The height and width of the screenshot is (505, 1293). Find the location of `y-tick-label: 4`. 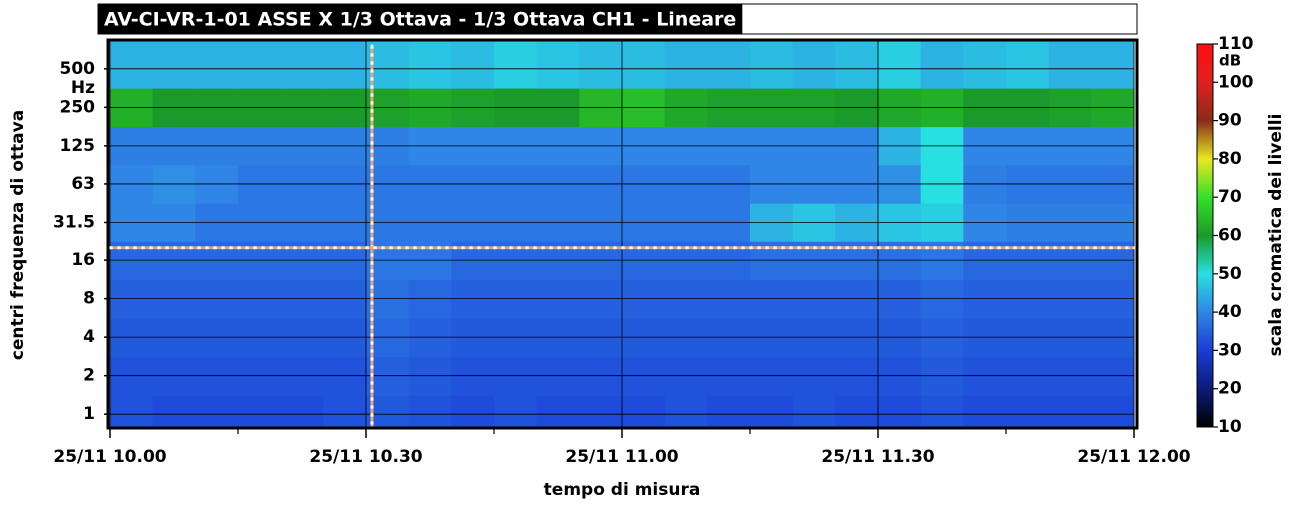

y-tick-label: 4 is located at coordinates (89, 337).